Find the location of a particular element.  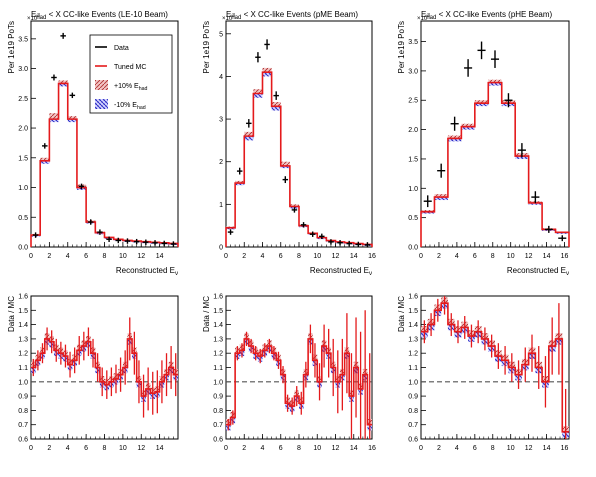

y-tick-label: 0.7 is located at coordinates (413, 425).